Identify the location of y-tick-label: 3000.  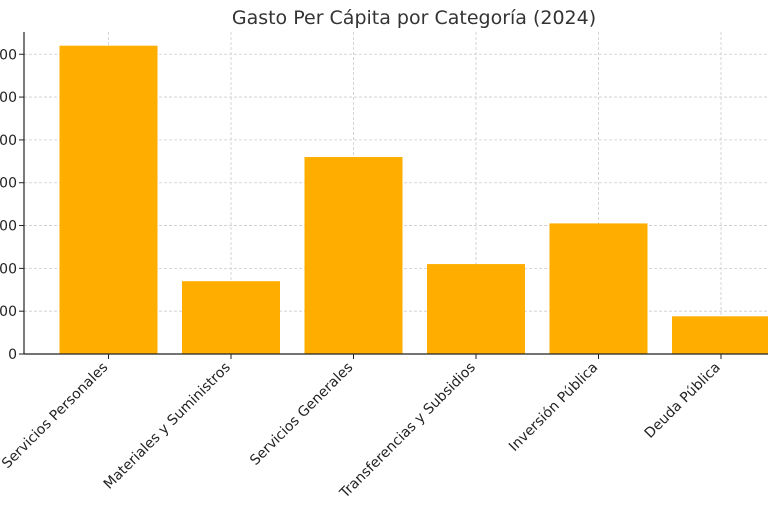
(8, 98).